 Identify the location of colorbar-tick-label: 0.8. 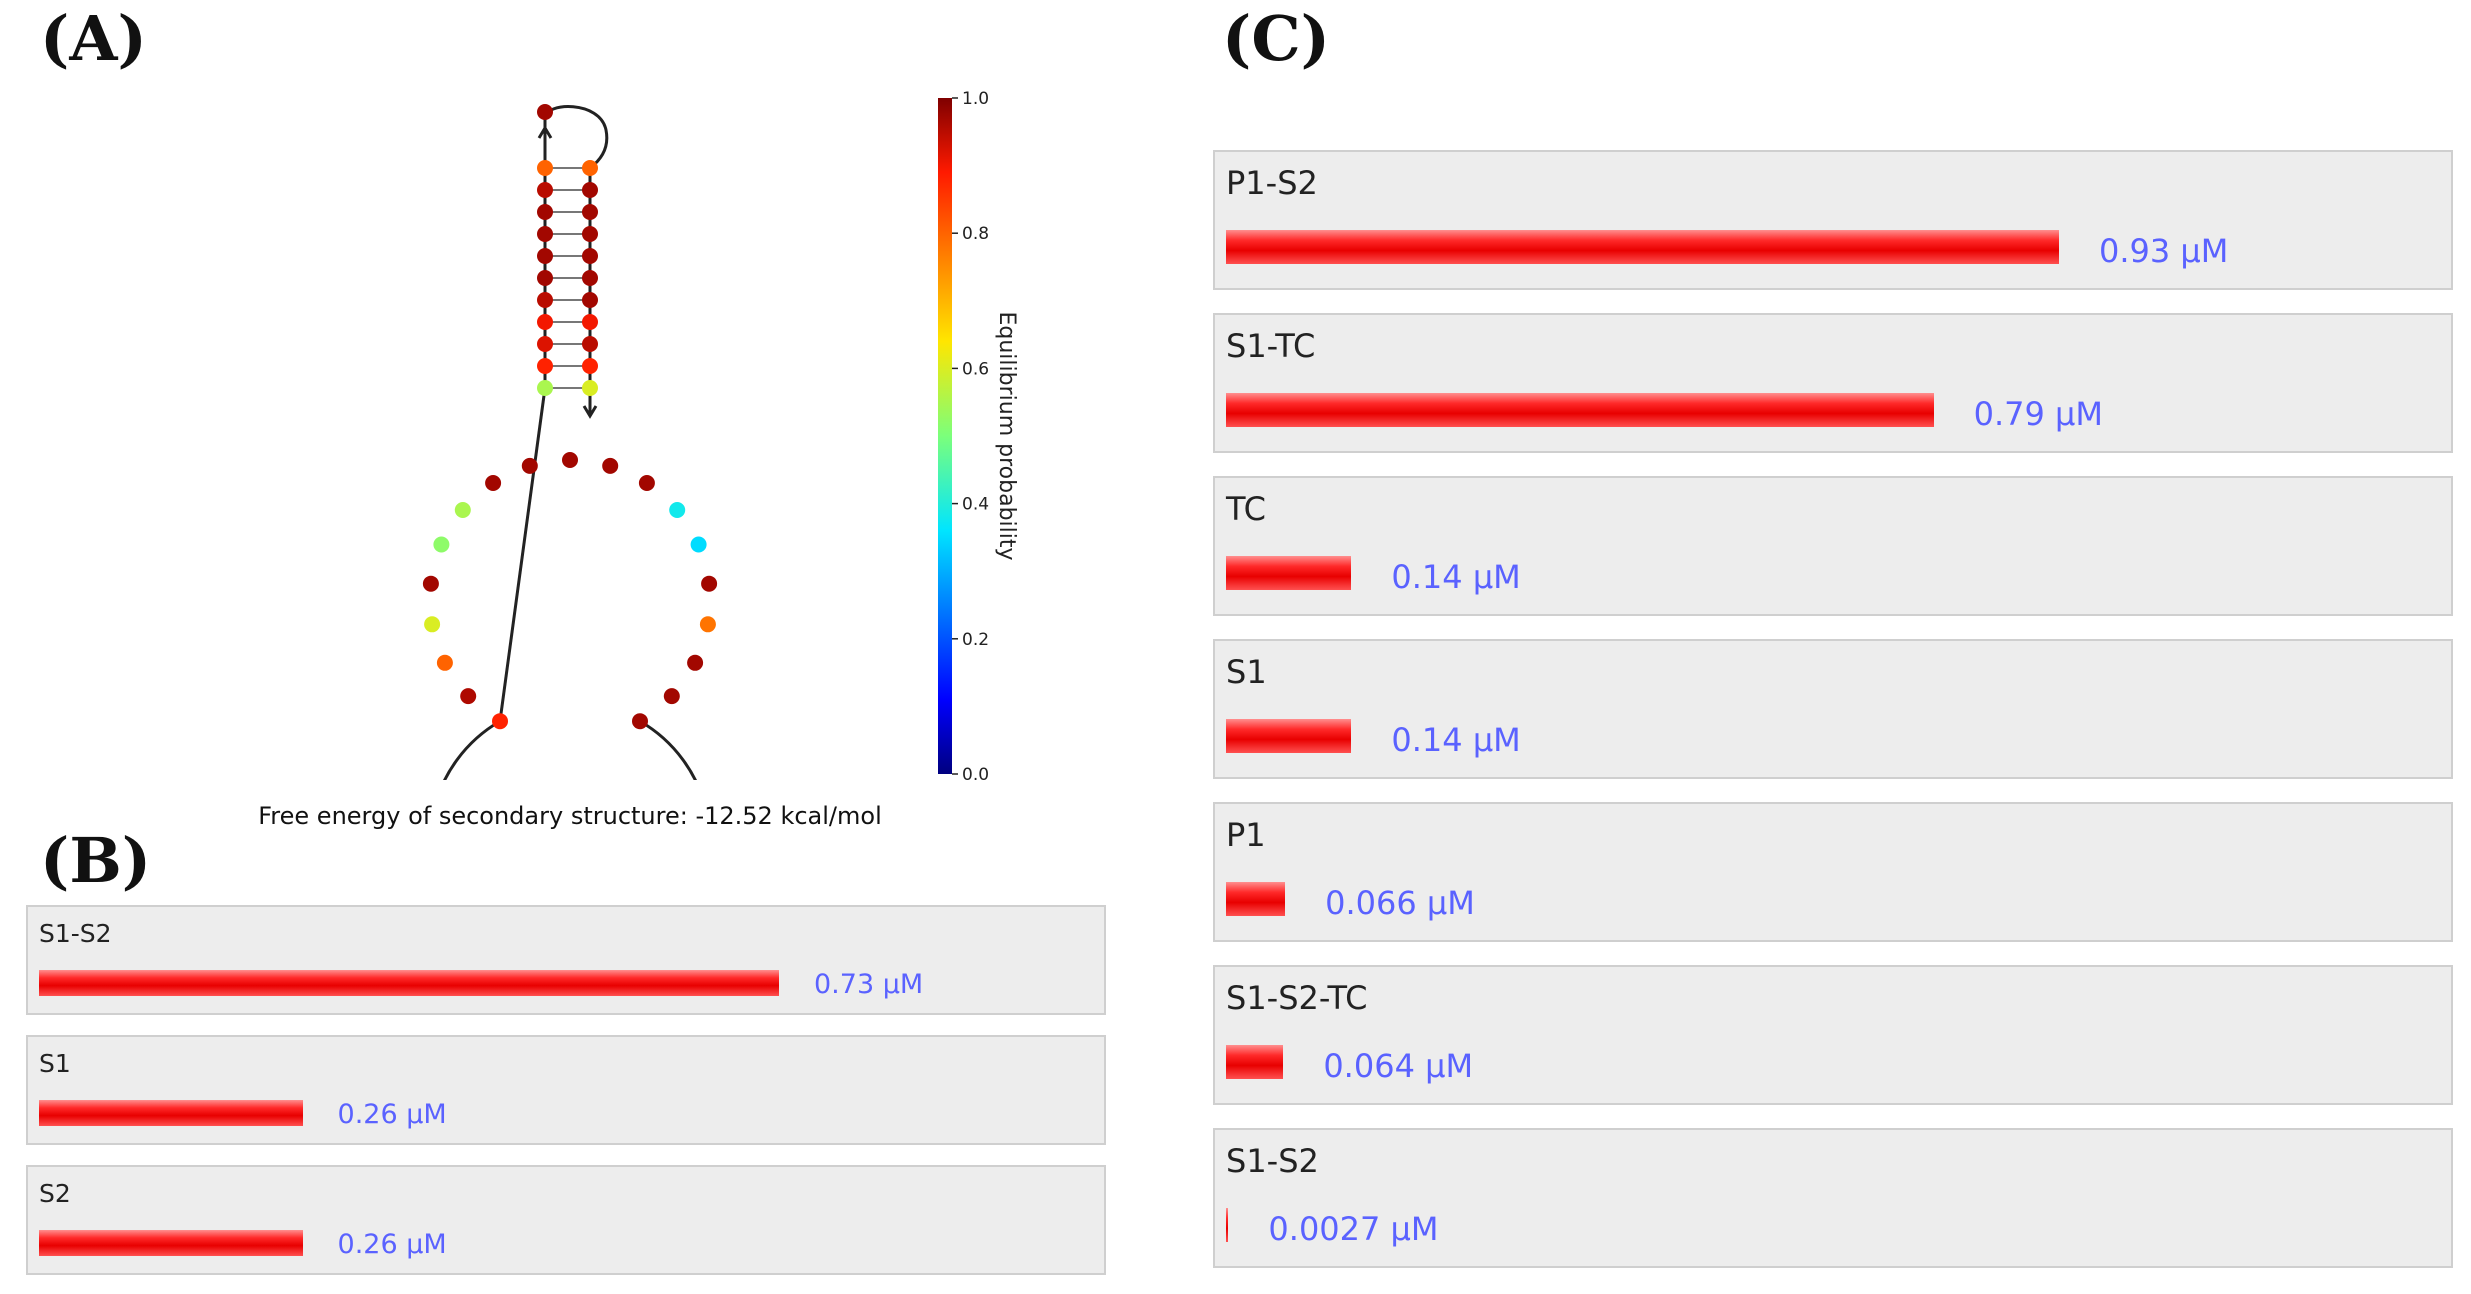
(975, 234).